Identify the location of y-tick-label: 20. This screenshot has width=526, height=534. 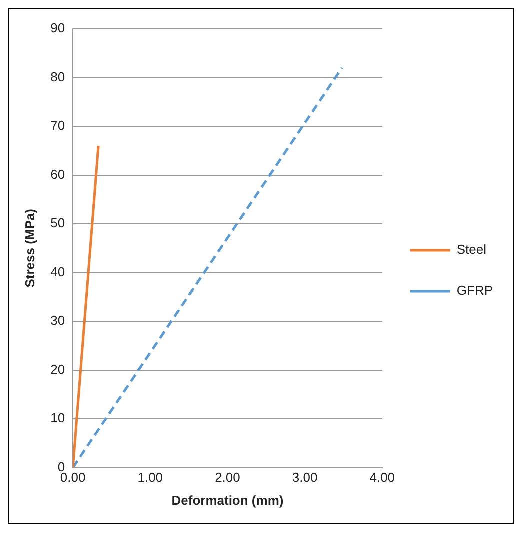
(58, 369).